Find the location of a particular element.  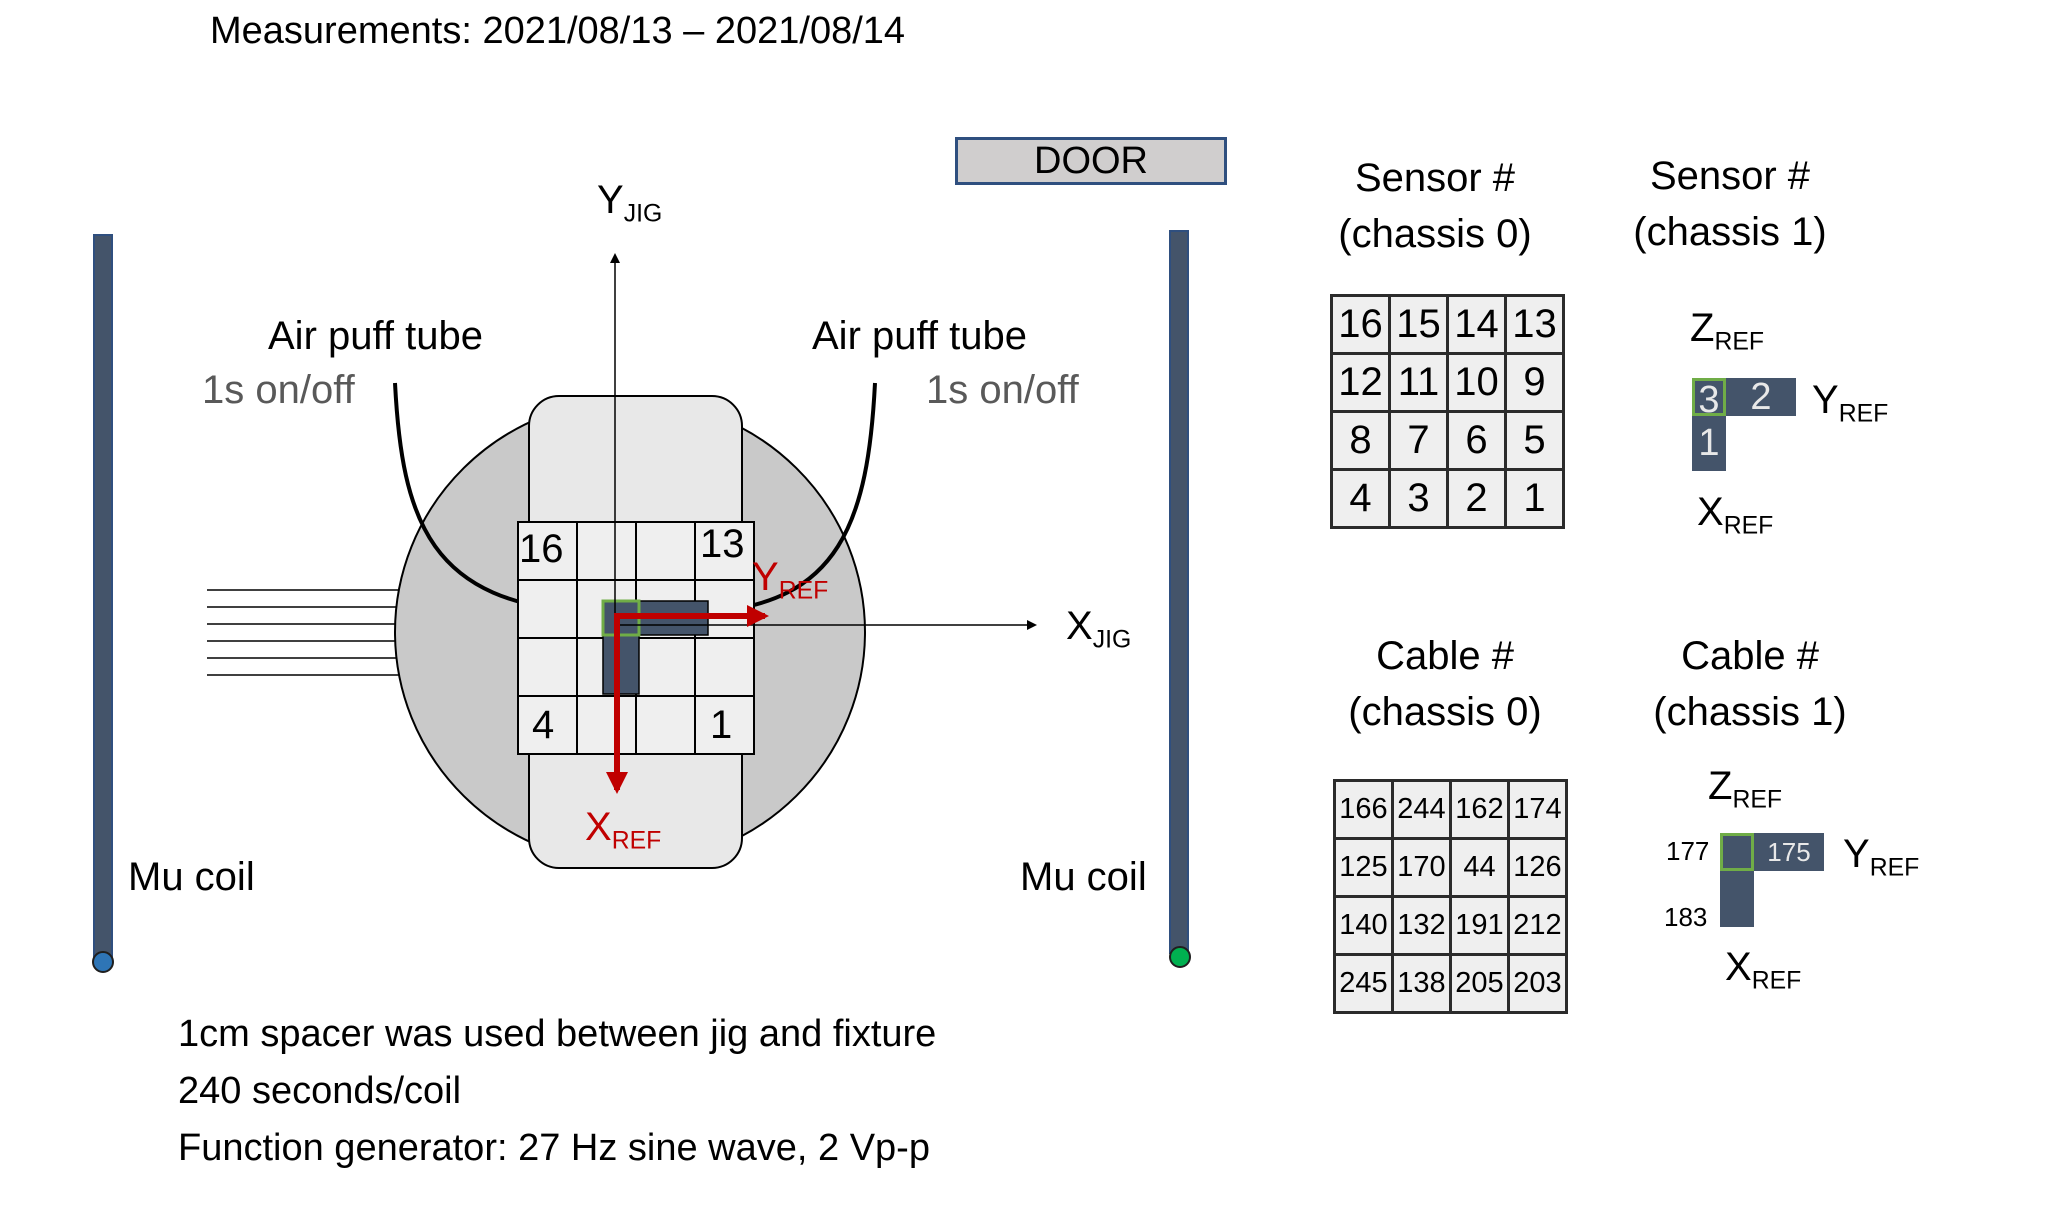

note-line: 240 seconds/coil is located at coordinates (320, 1091).